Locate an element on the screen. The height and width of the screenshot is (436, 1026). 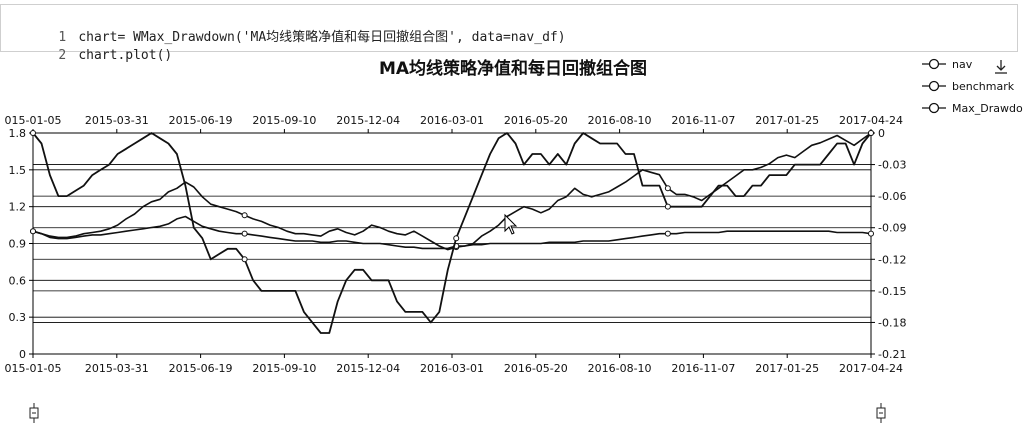
x-top-tick-label: 2016-05-20 is located at coordinates (536, 120).